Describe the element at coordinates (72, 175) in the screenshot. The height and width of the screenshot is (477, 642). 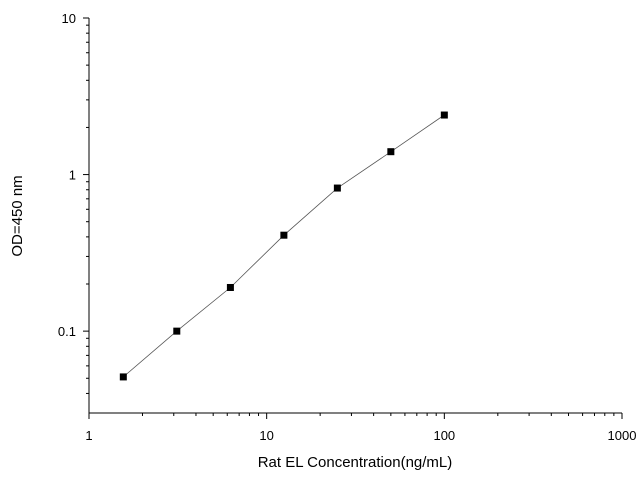
I see `y-tick-label: 1` at that location.